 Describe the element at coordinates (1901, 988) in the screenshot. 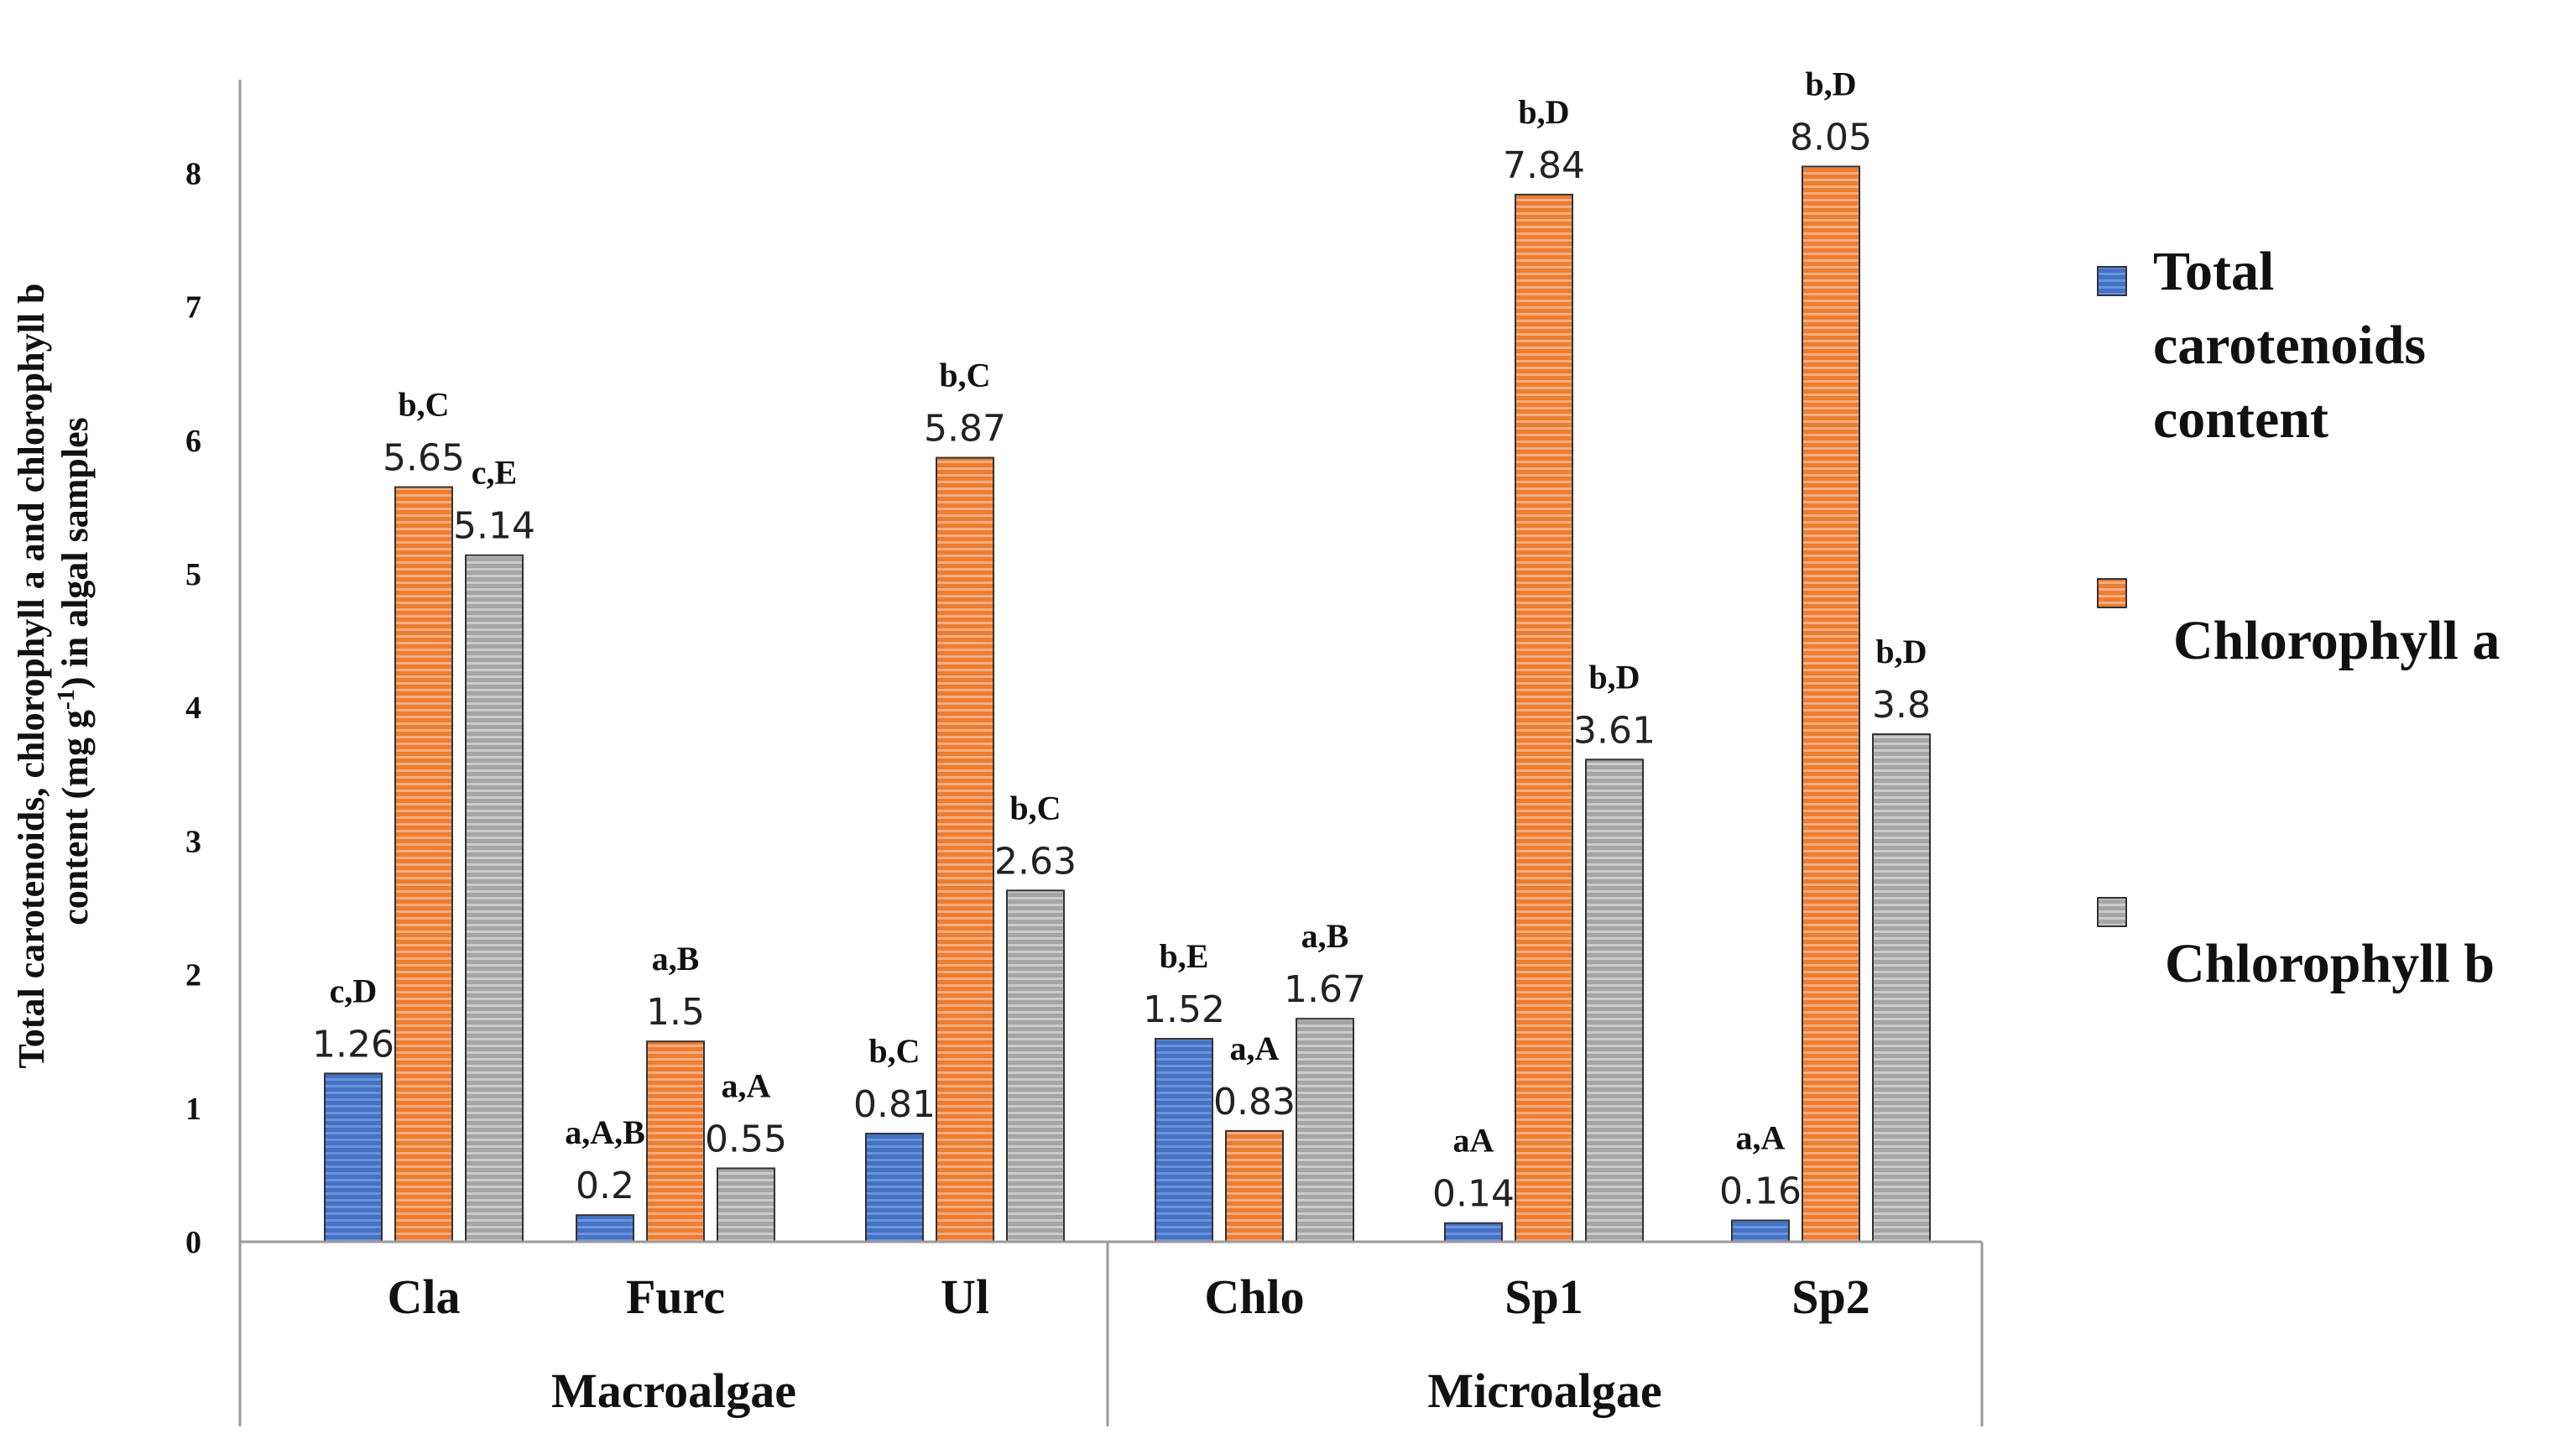

I see `bar-chl-b-sp2` at that location.